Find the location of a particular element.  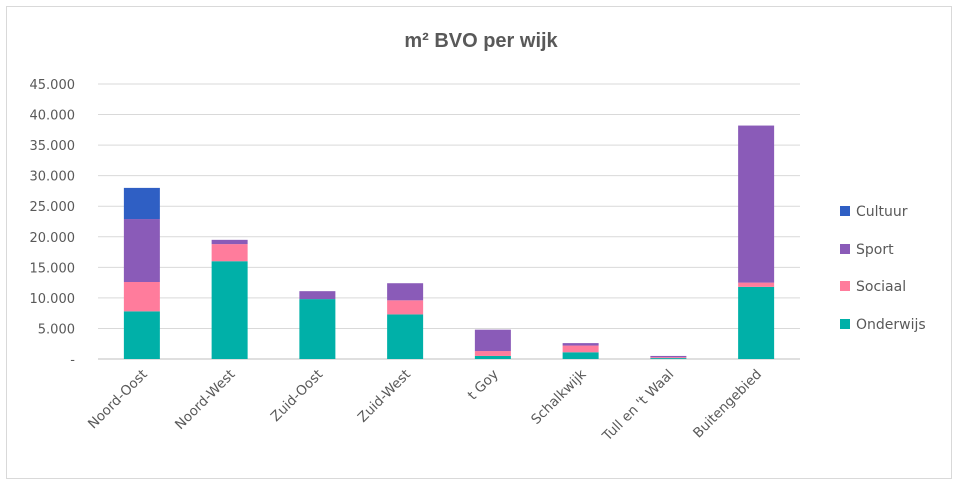

y-tick-label: 10.000 is located at coordinates (53, 299).